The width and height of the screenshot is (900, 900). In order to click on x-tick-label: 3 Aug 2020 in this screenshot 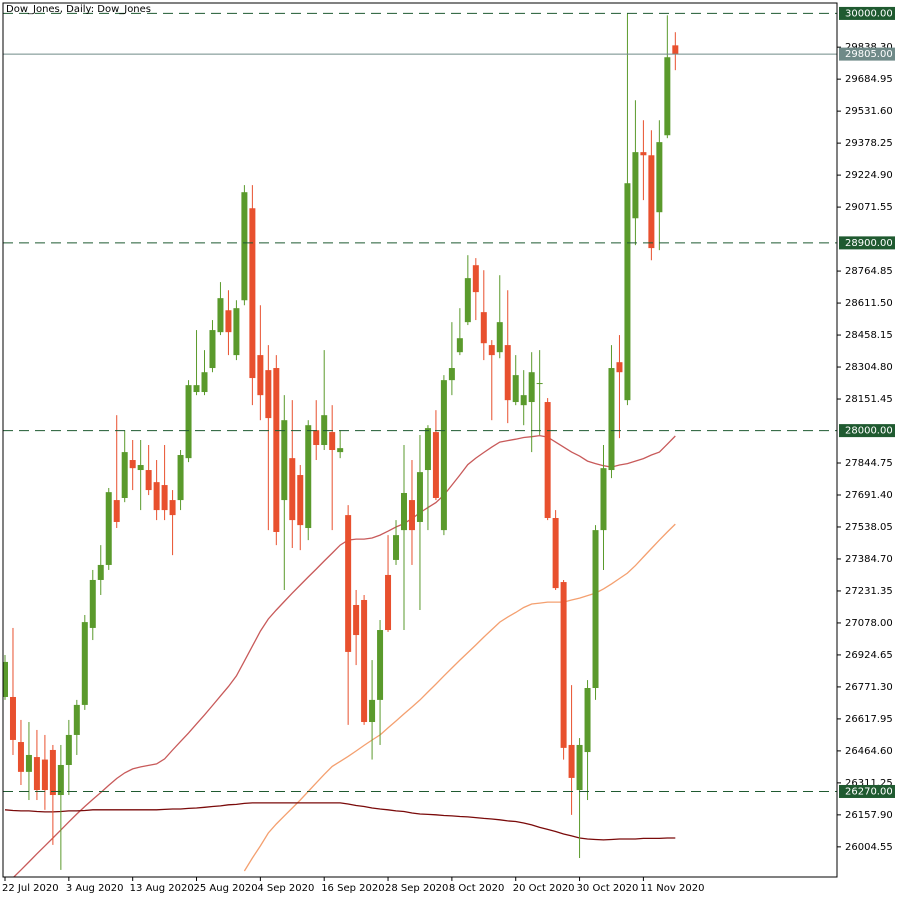, I will do `click(95, 888)`.